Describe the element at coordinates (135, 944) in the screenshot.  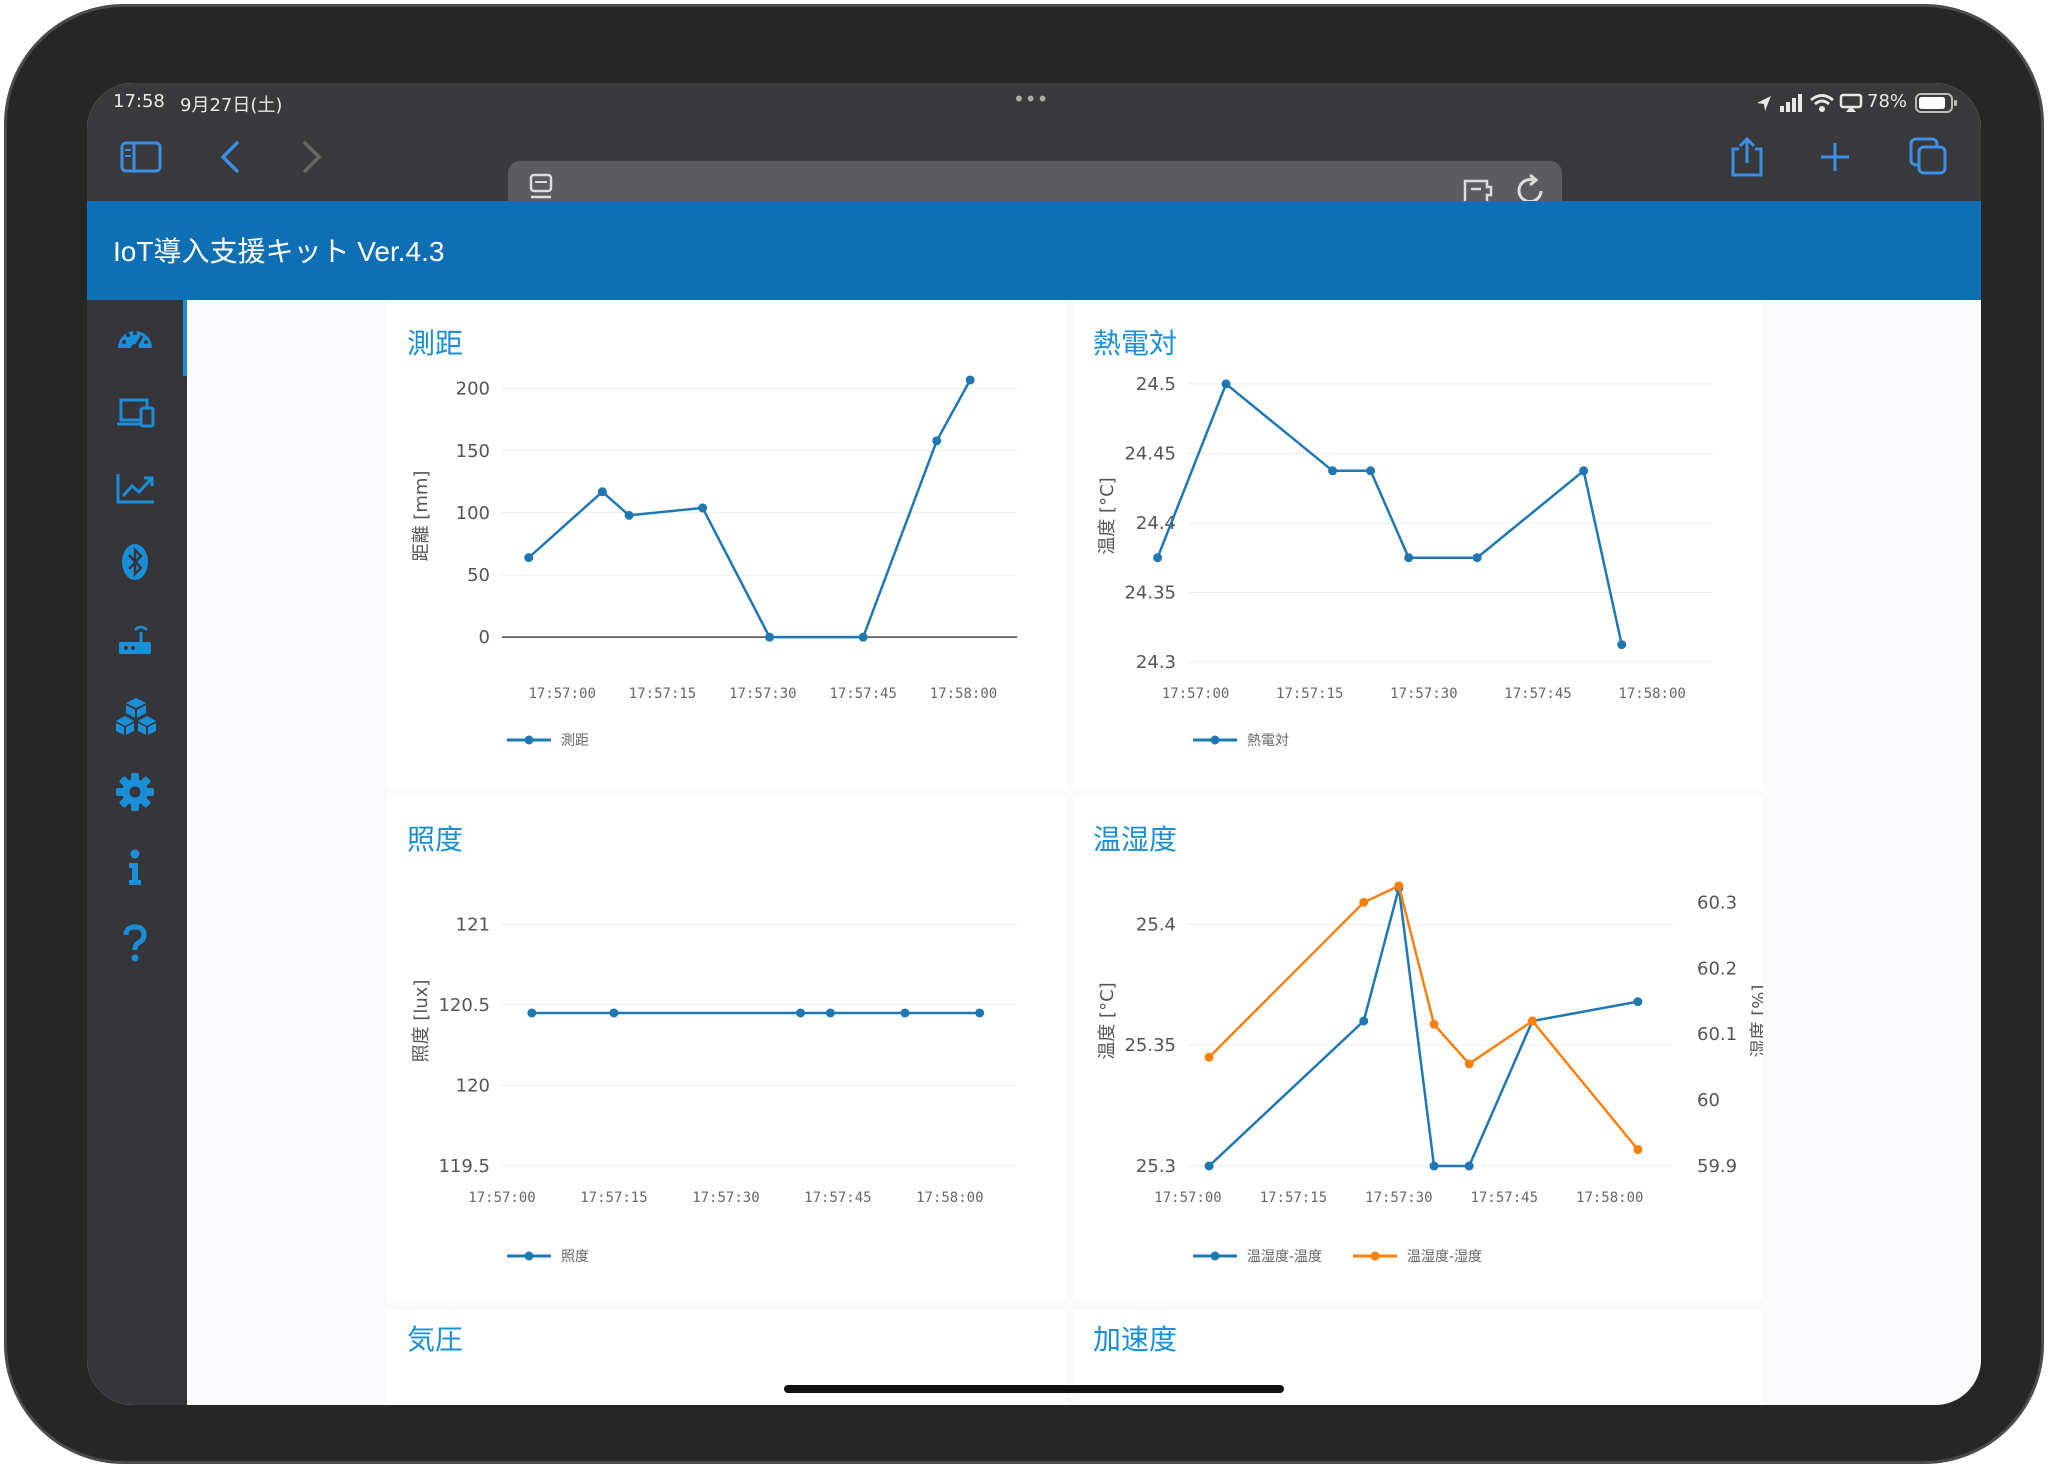
I see `help-icon` at that location.